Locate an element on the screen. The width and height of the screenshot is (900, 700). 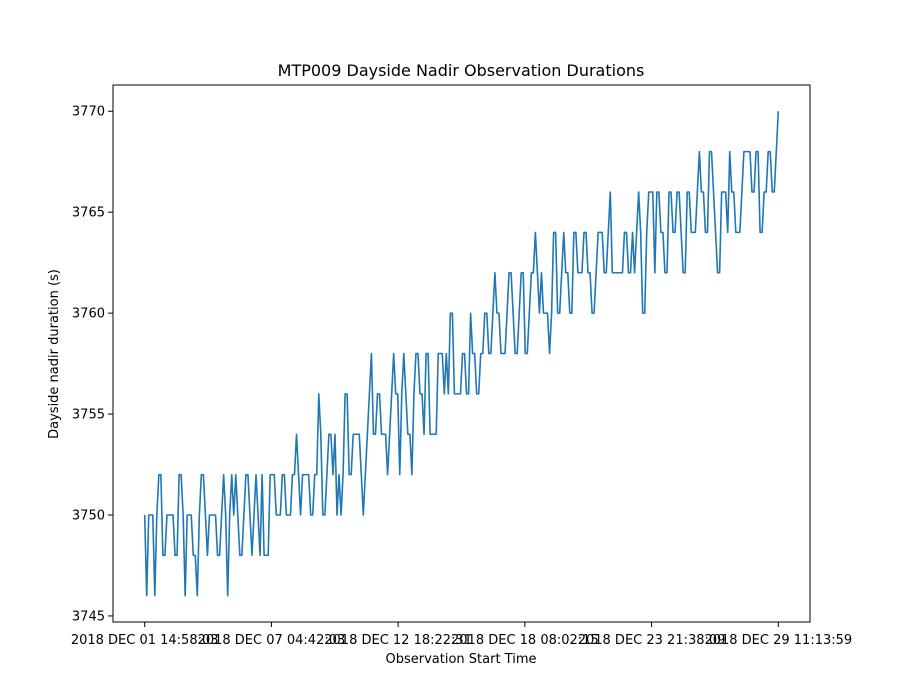
y-tick-label: 3770 is located at coordinates (88, 112).